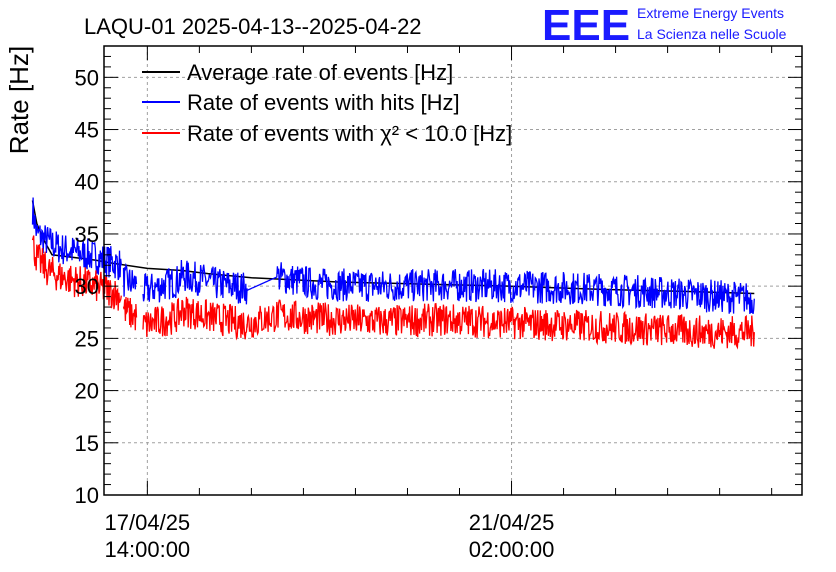 The width and height of the screenshot is (836, 572). What do you see at coordinates (87, 443) in the screenshot?
I see `y-tick-label: 15` at bounding box center [87, 443].